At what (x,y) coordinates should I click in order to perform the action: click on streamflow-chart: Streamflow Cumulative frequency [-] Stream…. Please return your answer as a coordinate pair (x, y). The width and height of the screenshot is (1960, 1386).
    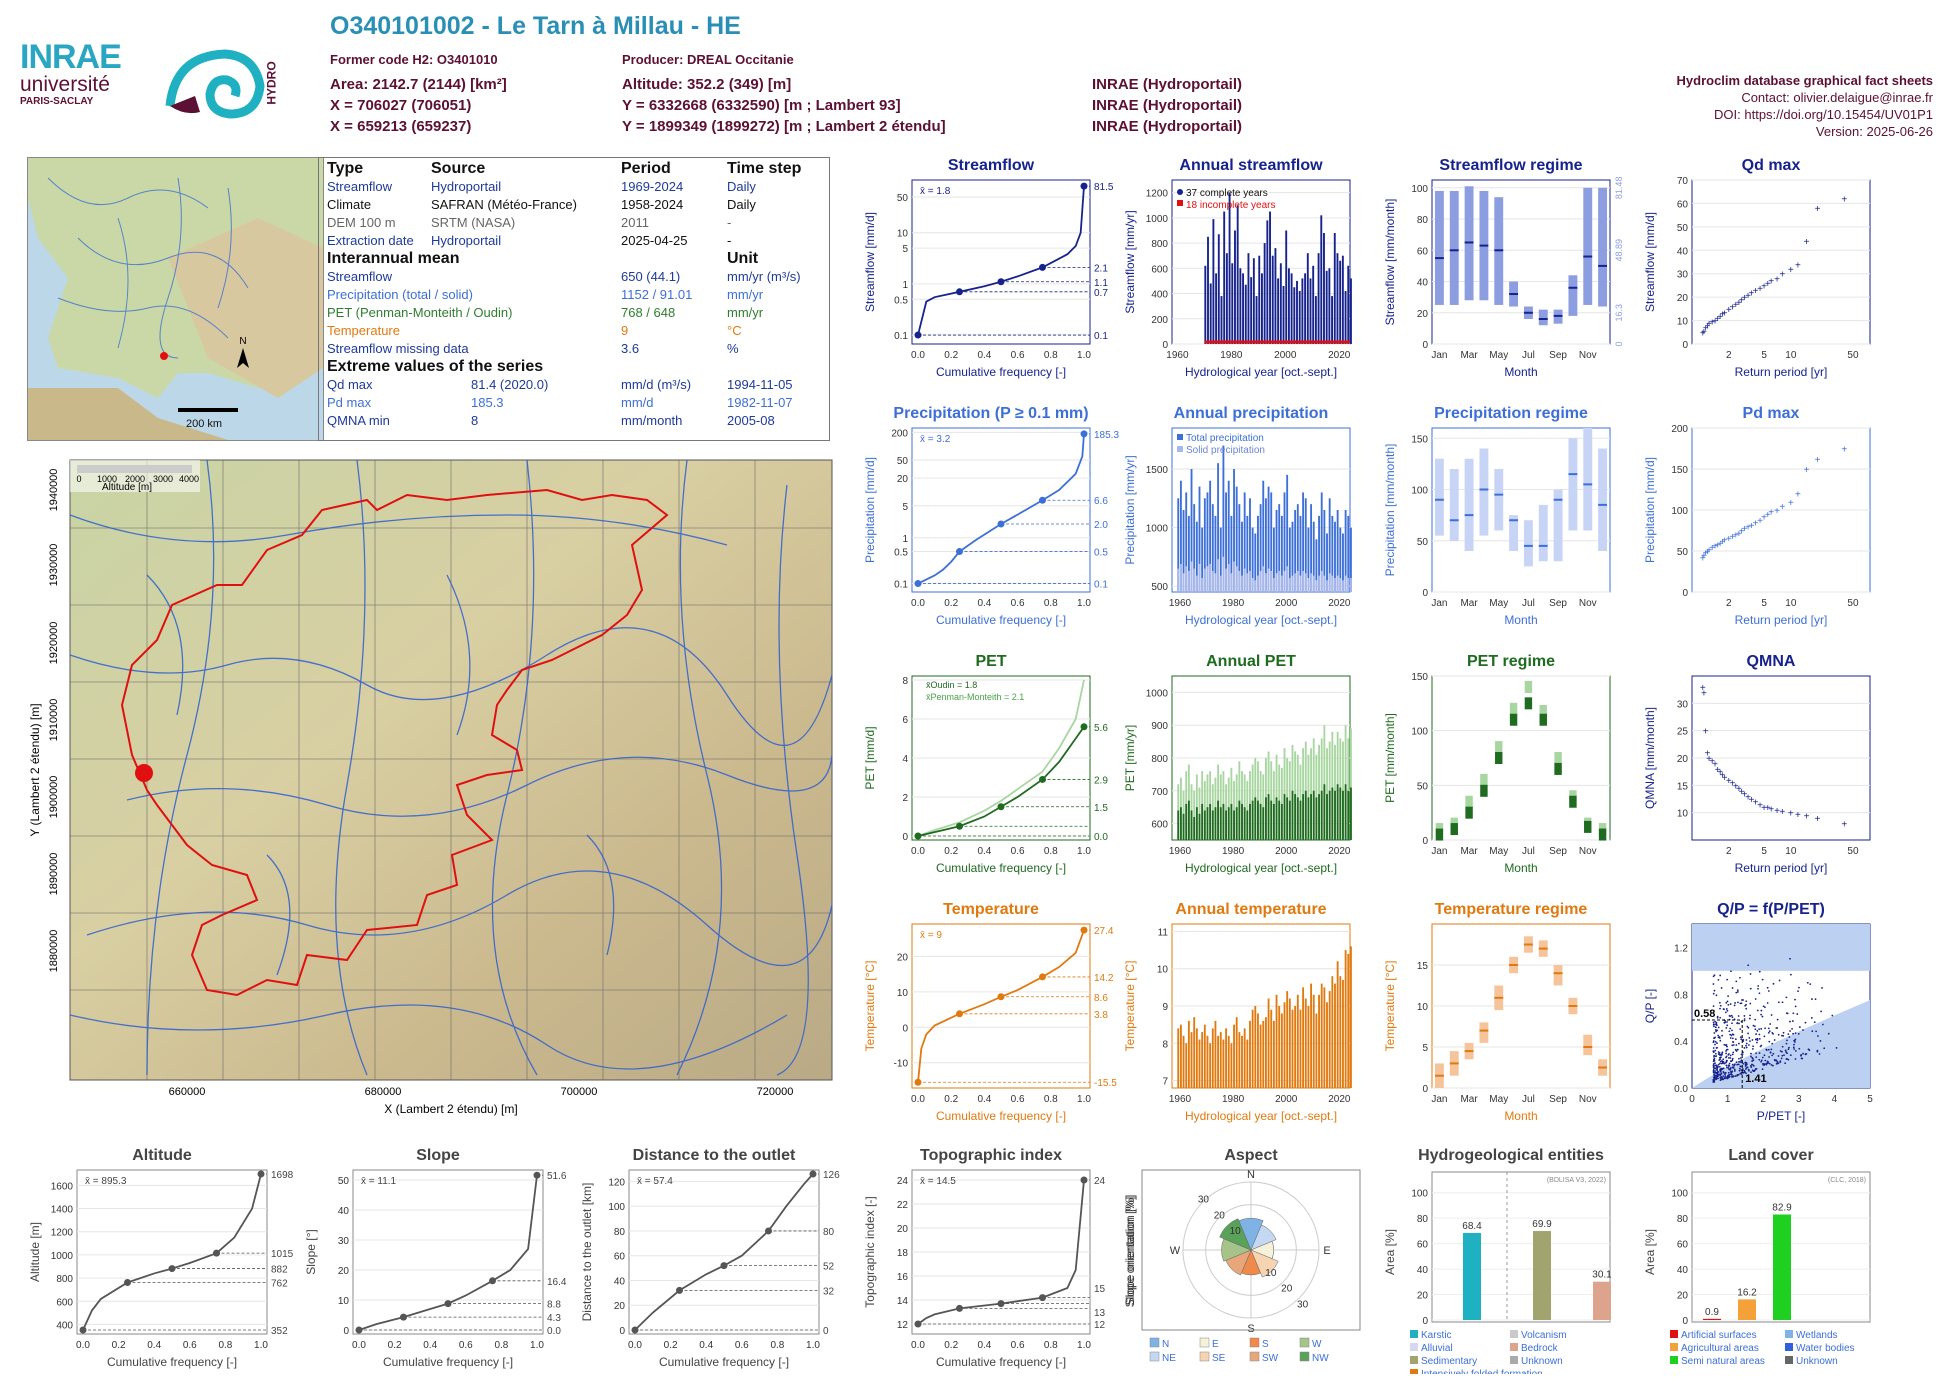
    Looking at the image, I should click on (991, 268).